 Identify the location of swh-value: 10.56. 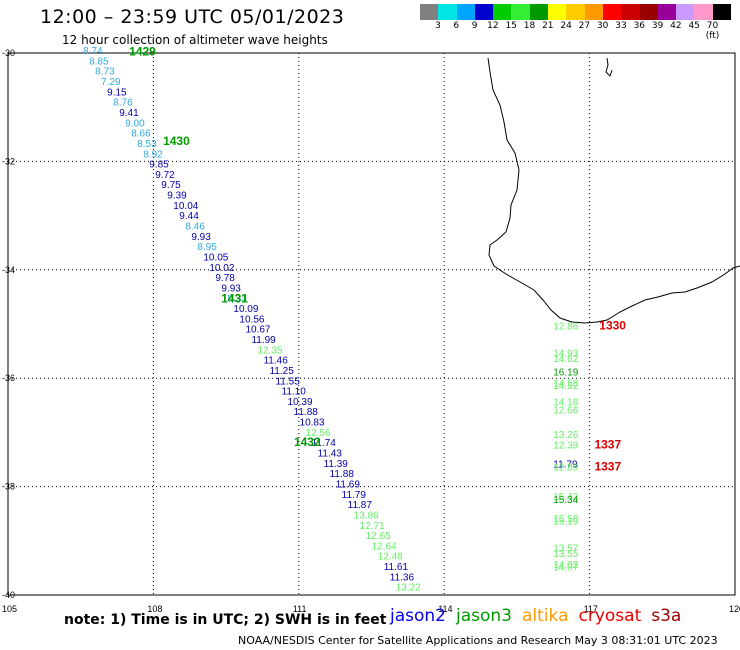
(251, 319).